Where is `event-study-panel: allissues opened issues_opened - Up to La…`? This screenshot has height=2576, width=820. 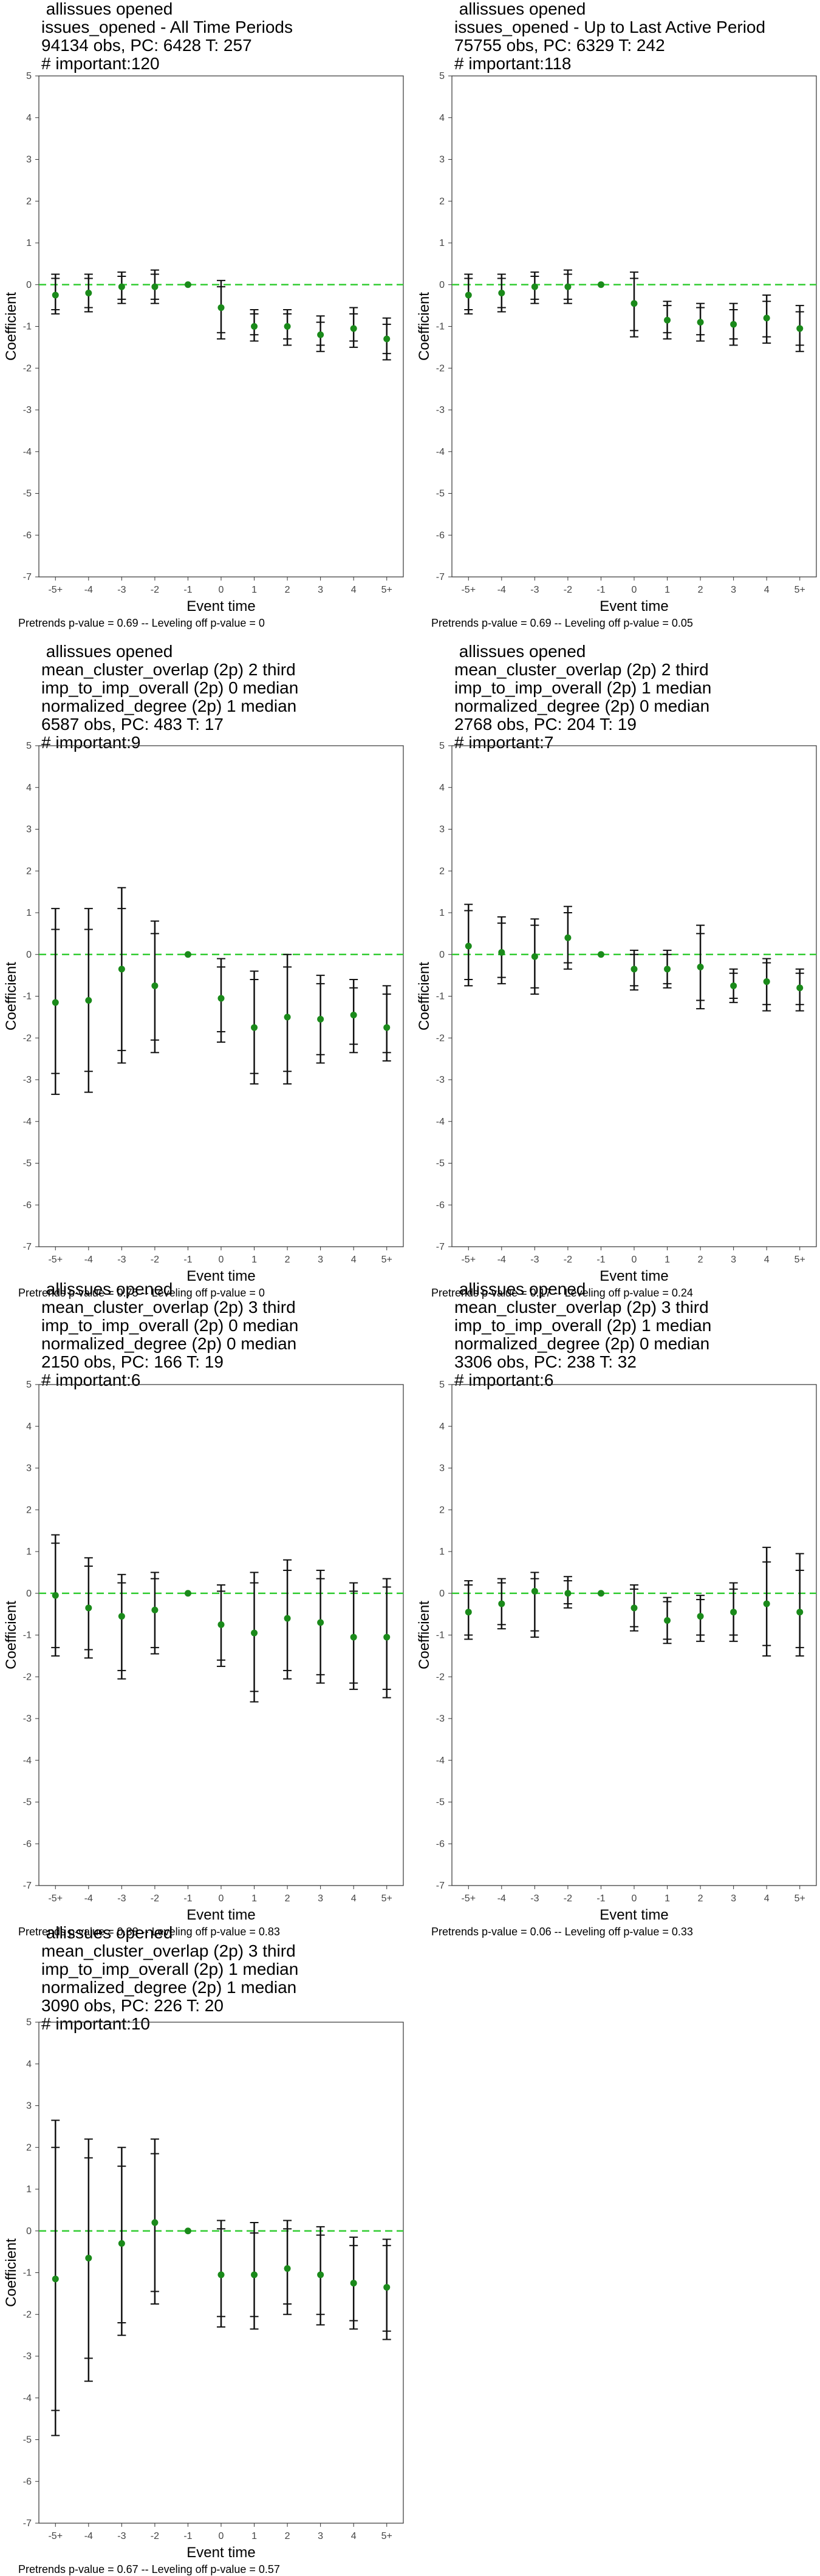
event-study-panel: allissues opened issues_opened - Up to La… is located at coordinates (615, 319).